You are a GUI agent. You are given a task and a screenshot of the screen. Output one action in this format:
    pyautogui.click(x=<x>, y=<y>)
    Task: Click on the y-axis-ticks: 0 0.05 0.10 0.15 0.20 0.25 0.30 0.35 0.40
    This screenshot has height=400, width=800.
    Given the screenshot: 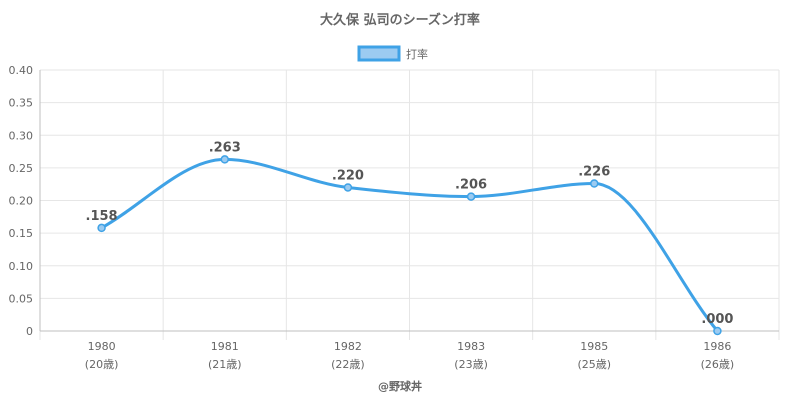 What is the action you would take?
    pyautogui.click(x=21, y=201)
    